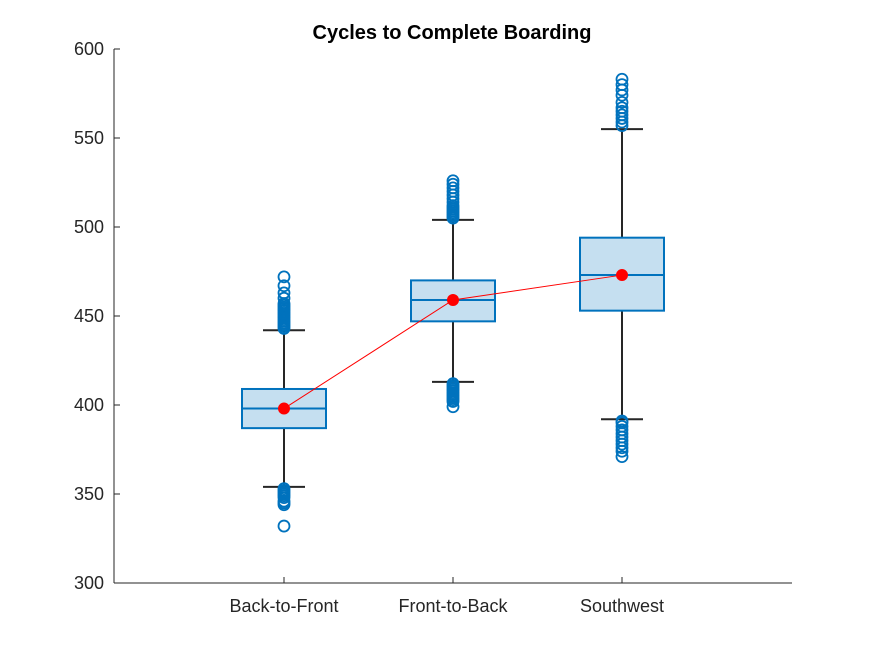  I want to click on y-ticks: 300 350 400 450 500 550 600, so click(97, 316).